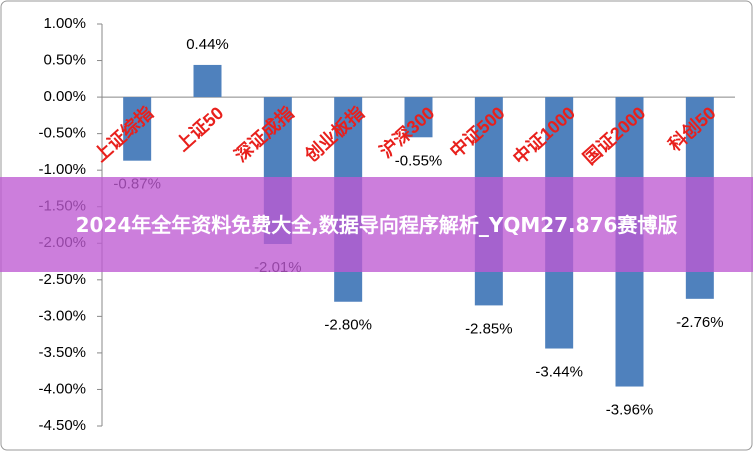 This screenshot has width=753, height=451. Describe the element at coordinates (348, 325) in the screenshot. I see `value-label: -2.80%` at that location.